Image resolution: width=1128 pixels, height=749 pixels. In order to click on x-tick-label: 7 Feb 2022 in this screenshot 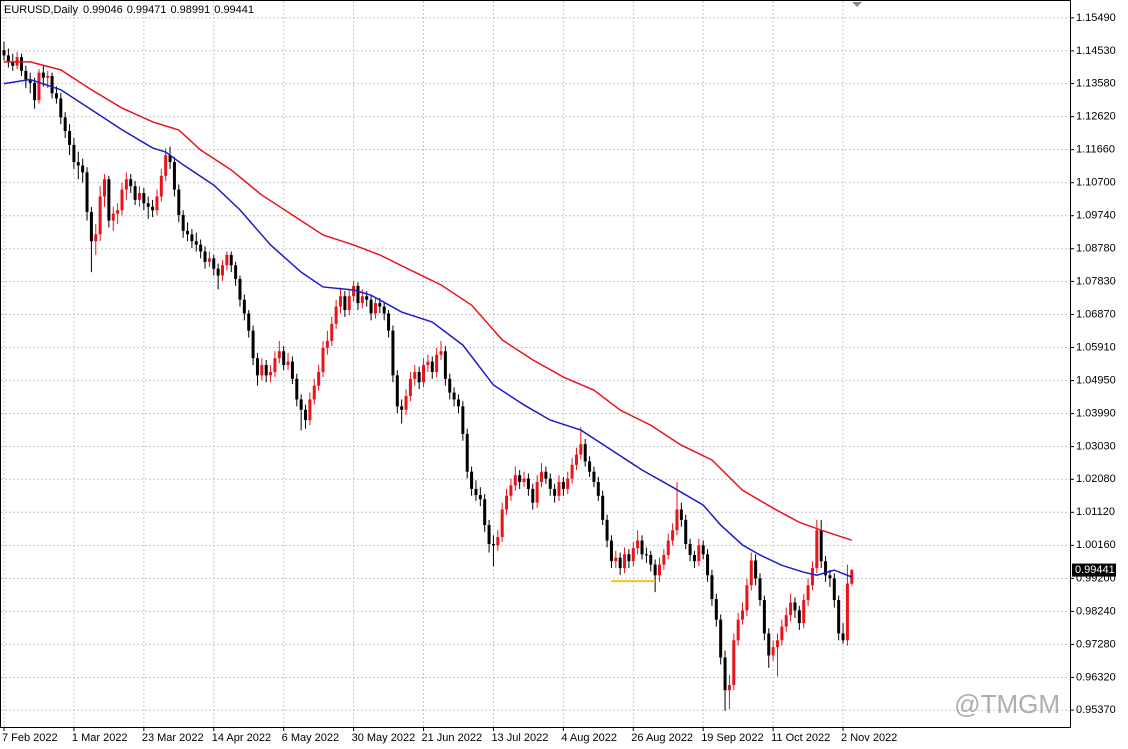, I will do `click(30, 738)`.